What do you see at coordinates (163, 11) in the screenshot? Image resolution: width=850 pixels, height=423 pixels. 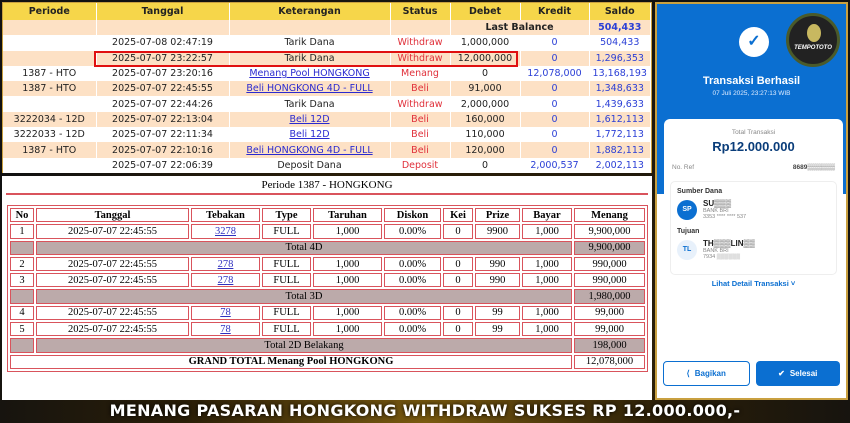 I see `ledger-header: Tanggal` at bounding box center [163, 11].